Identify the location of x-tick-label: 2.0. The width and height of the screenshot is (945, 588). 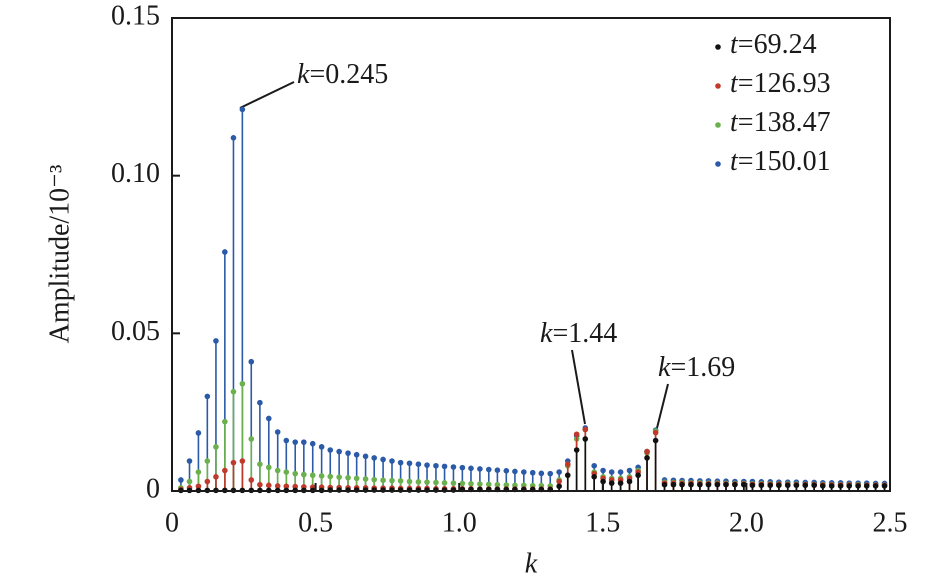
(746, 522).